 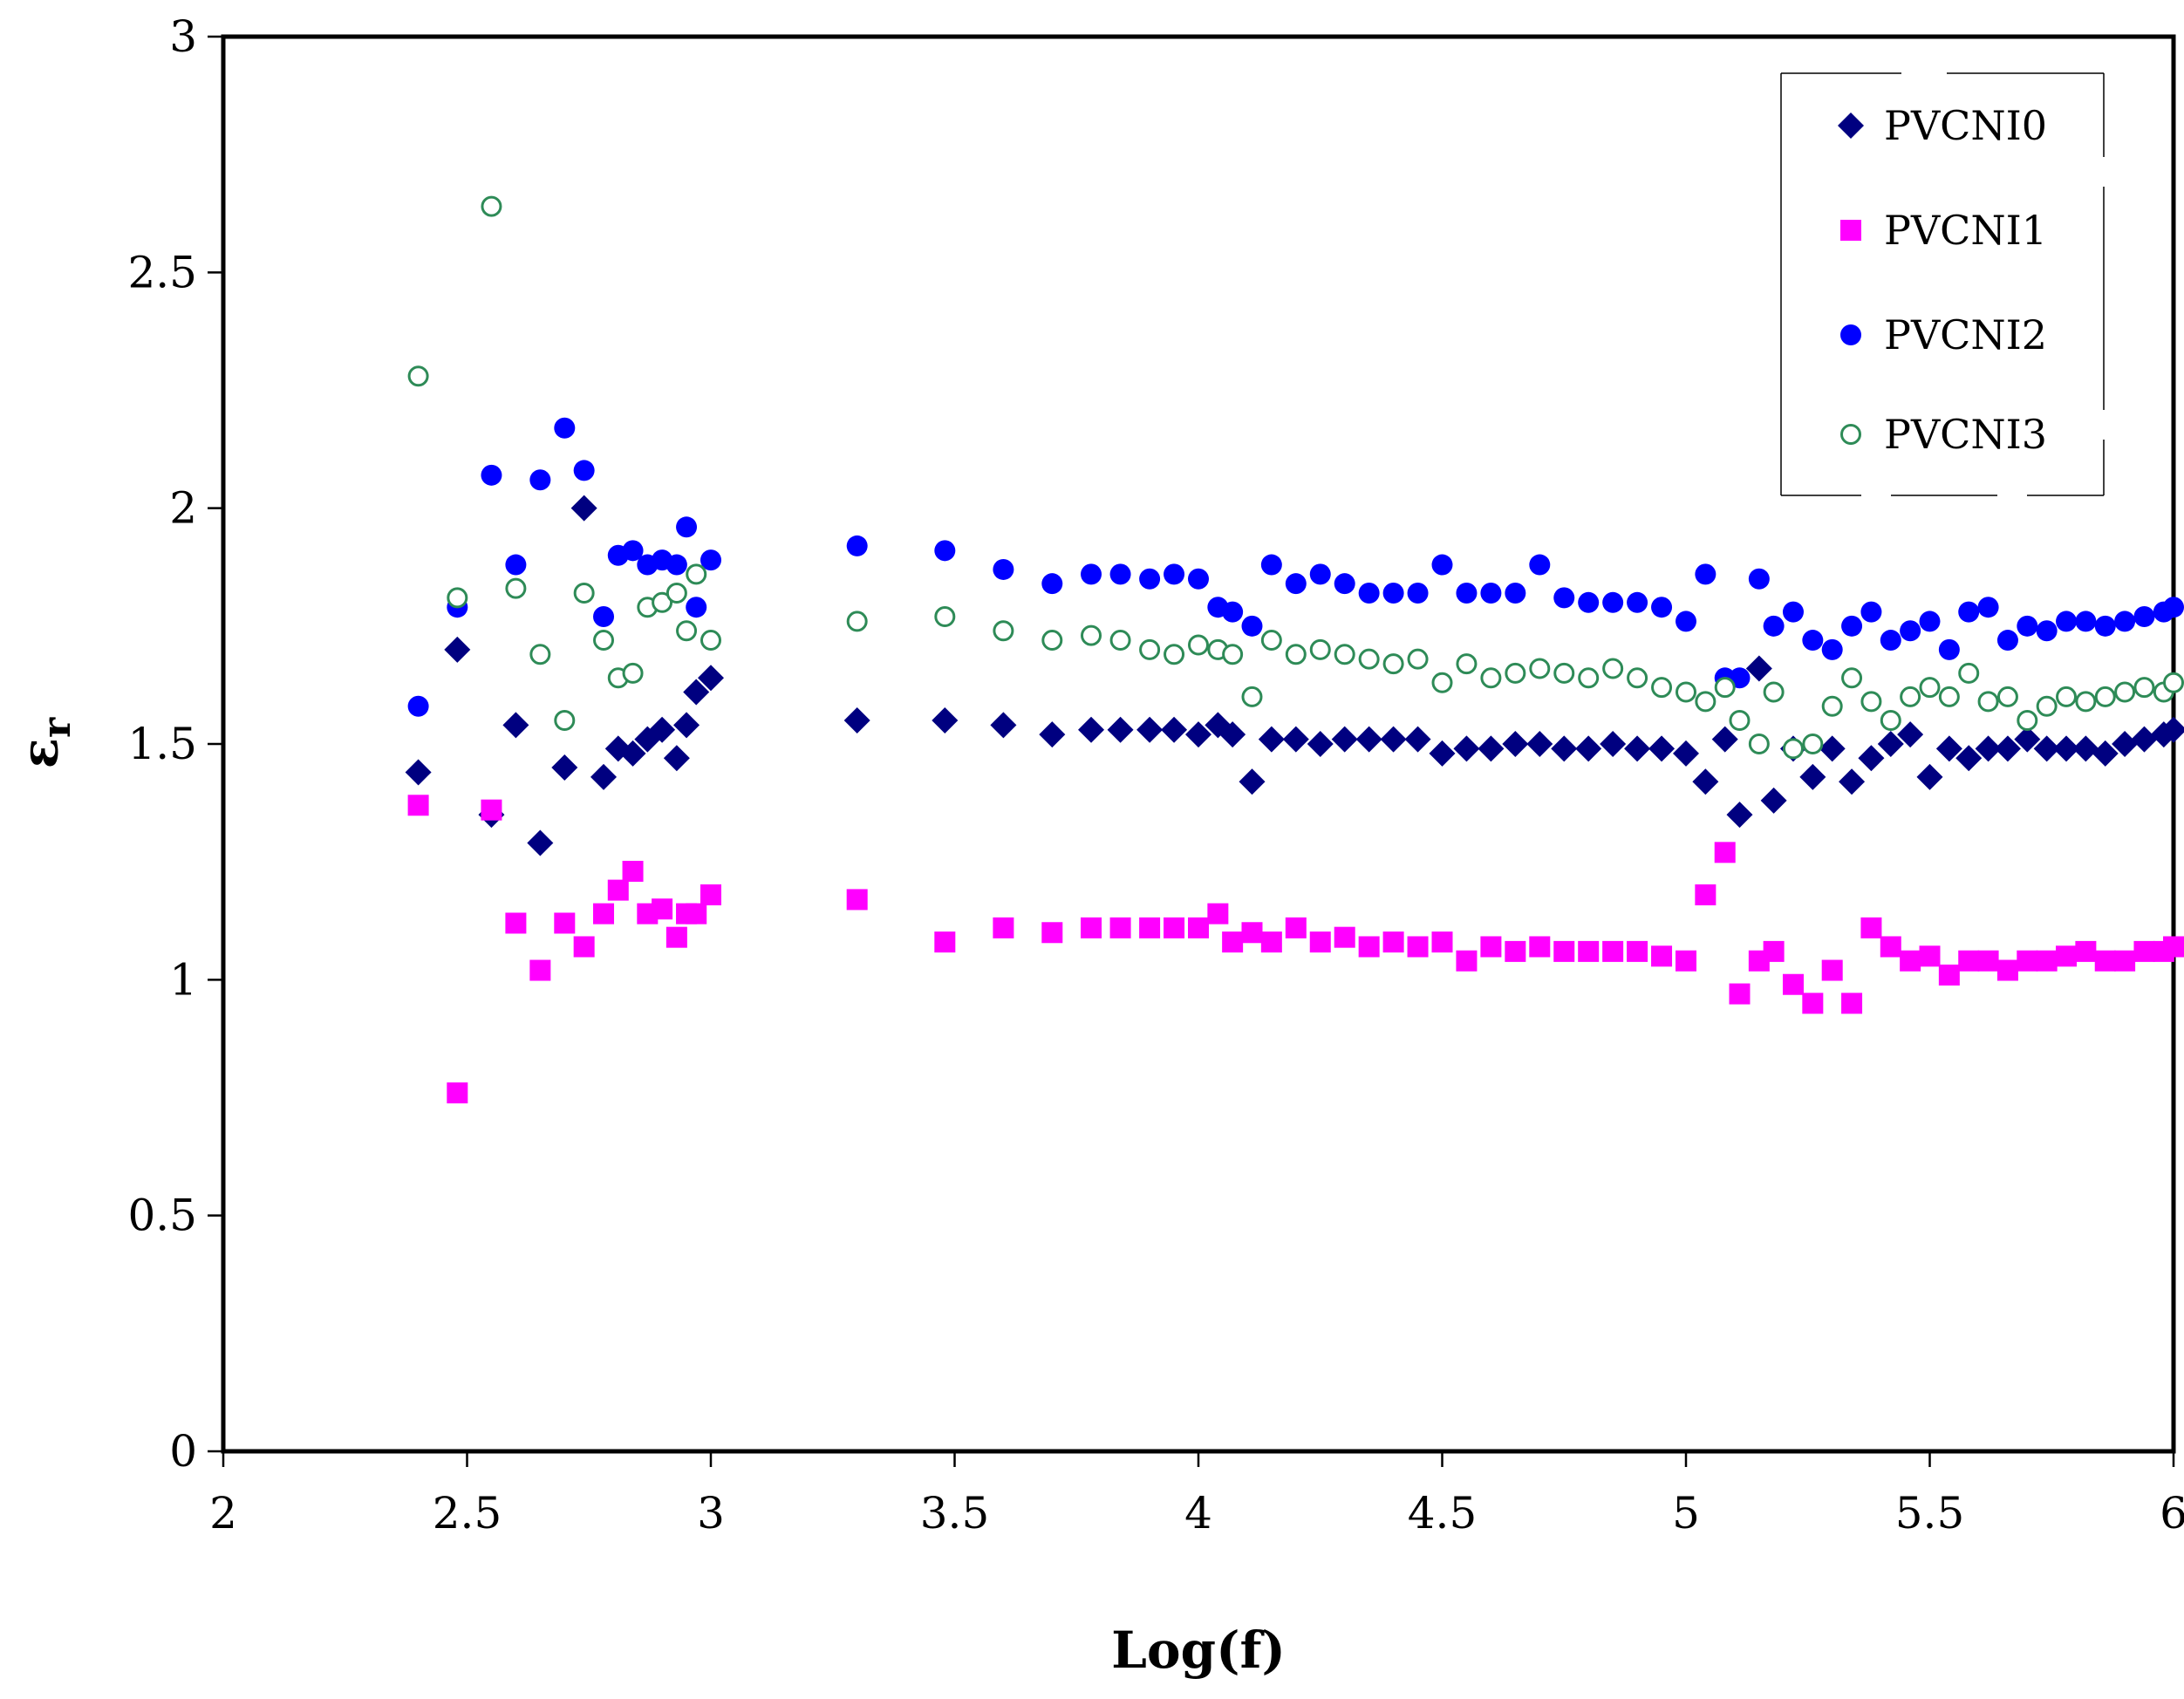 I want to click on x-tick-label: 5.5, so click(x=1930, y=1513).